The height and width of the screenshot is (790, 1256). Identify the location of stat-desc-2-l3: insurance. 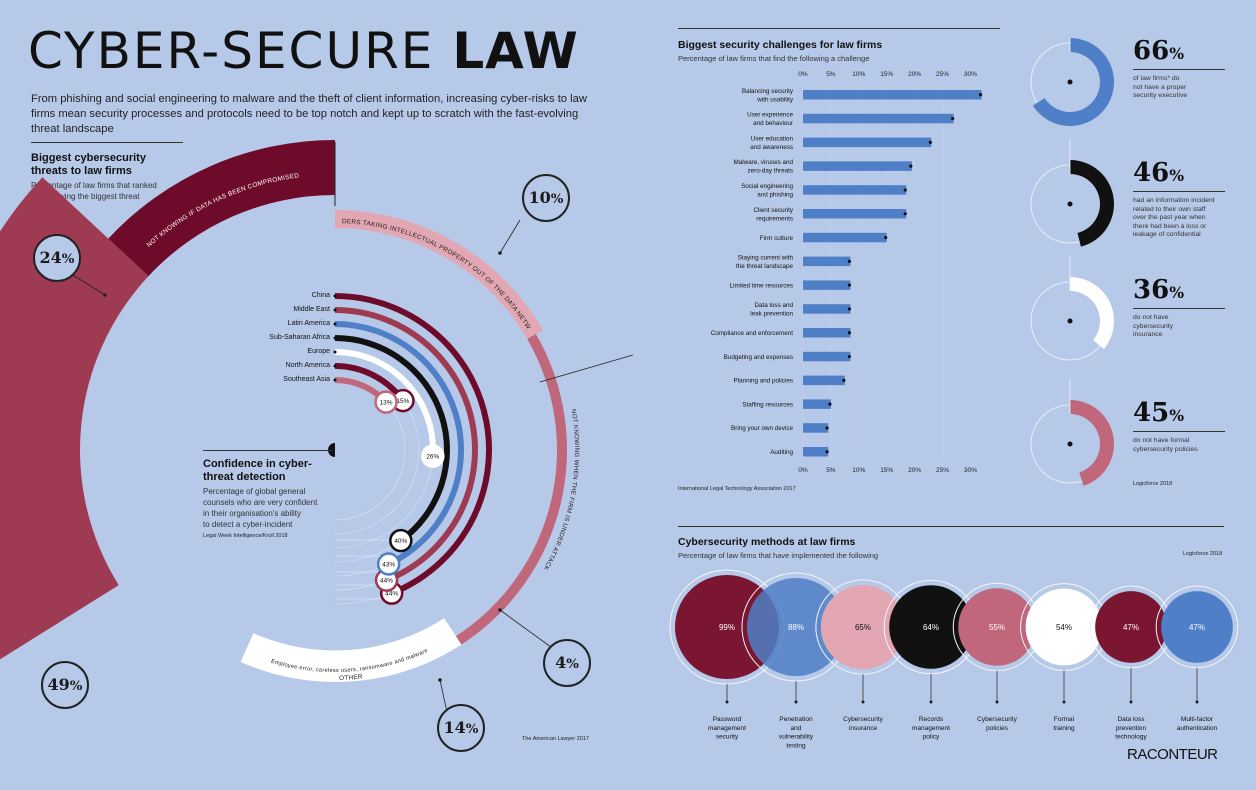
(1148, 335).